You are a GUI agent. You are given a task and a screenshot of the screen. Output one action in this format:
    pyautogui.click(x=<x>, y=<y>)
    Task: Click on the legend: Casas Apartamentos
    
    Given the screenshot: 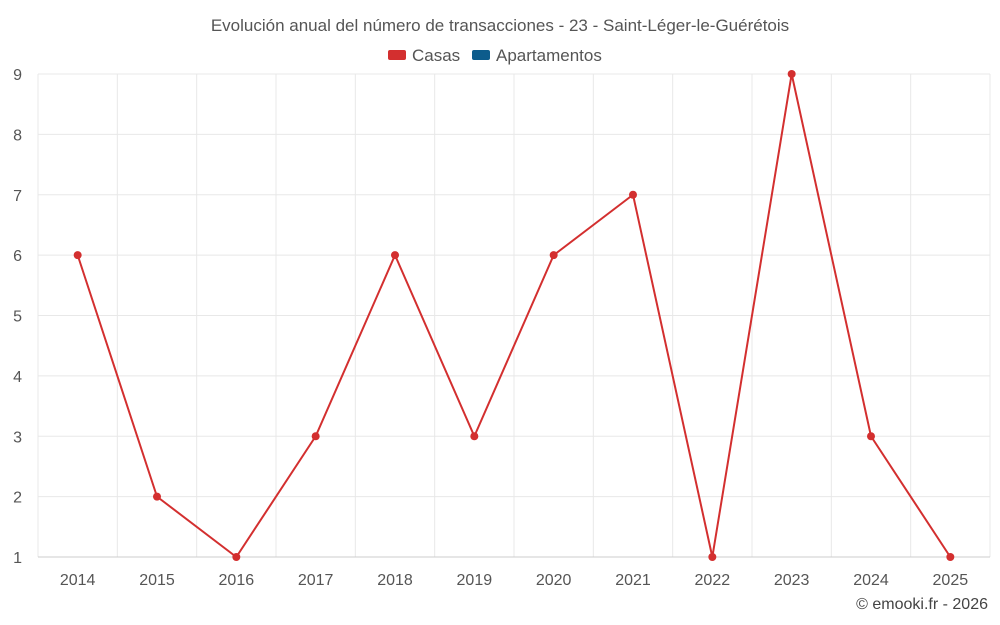 What is the action you would take?
    pyautogui.click(x=495, y=55)
    